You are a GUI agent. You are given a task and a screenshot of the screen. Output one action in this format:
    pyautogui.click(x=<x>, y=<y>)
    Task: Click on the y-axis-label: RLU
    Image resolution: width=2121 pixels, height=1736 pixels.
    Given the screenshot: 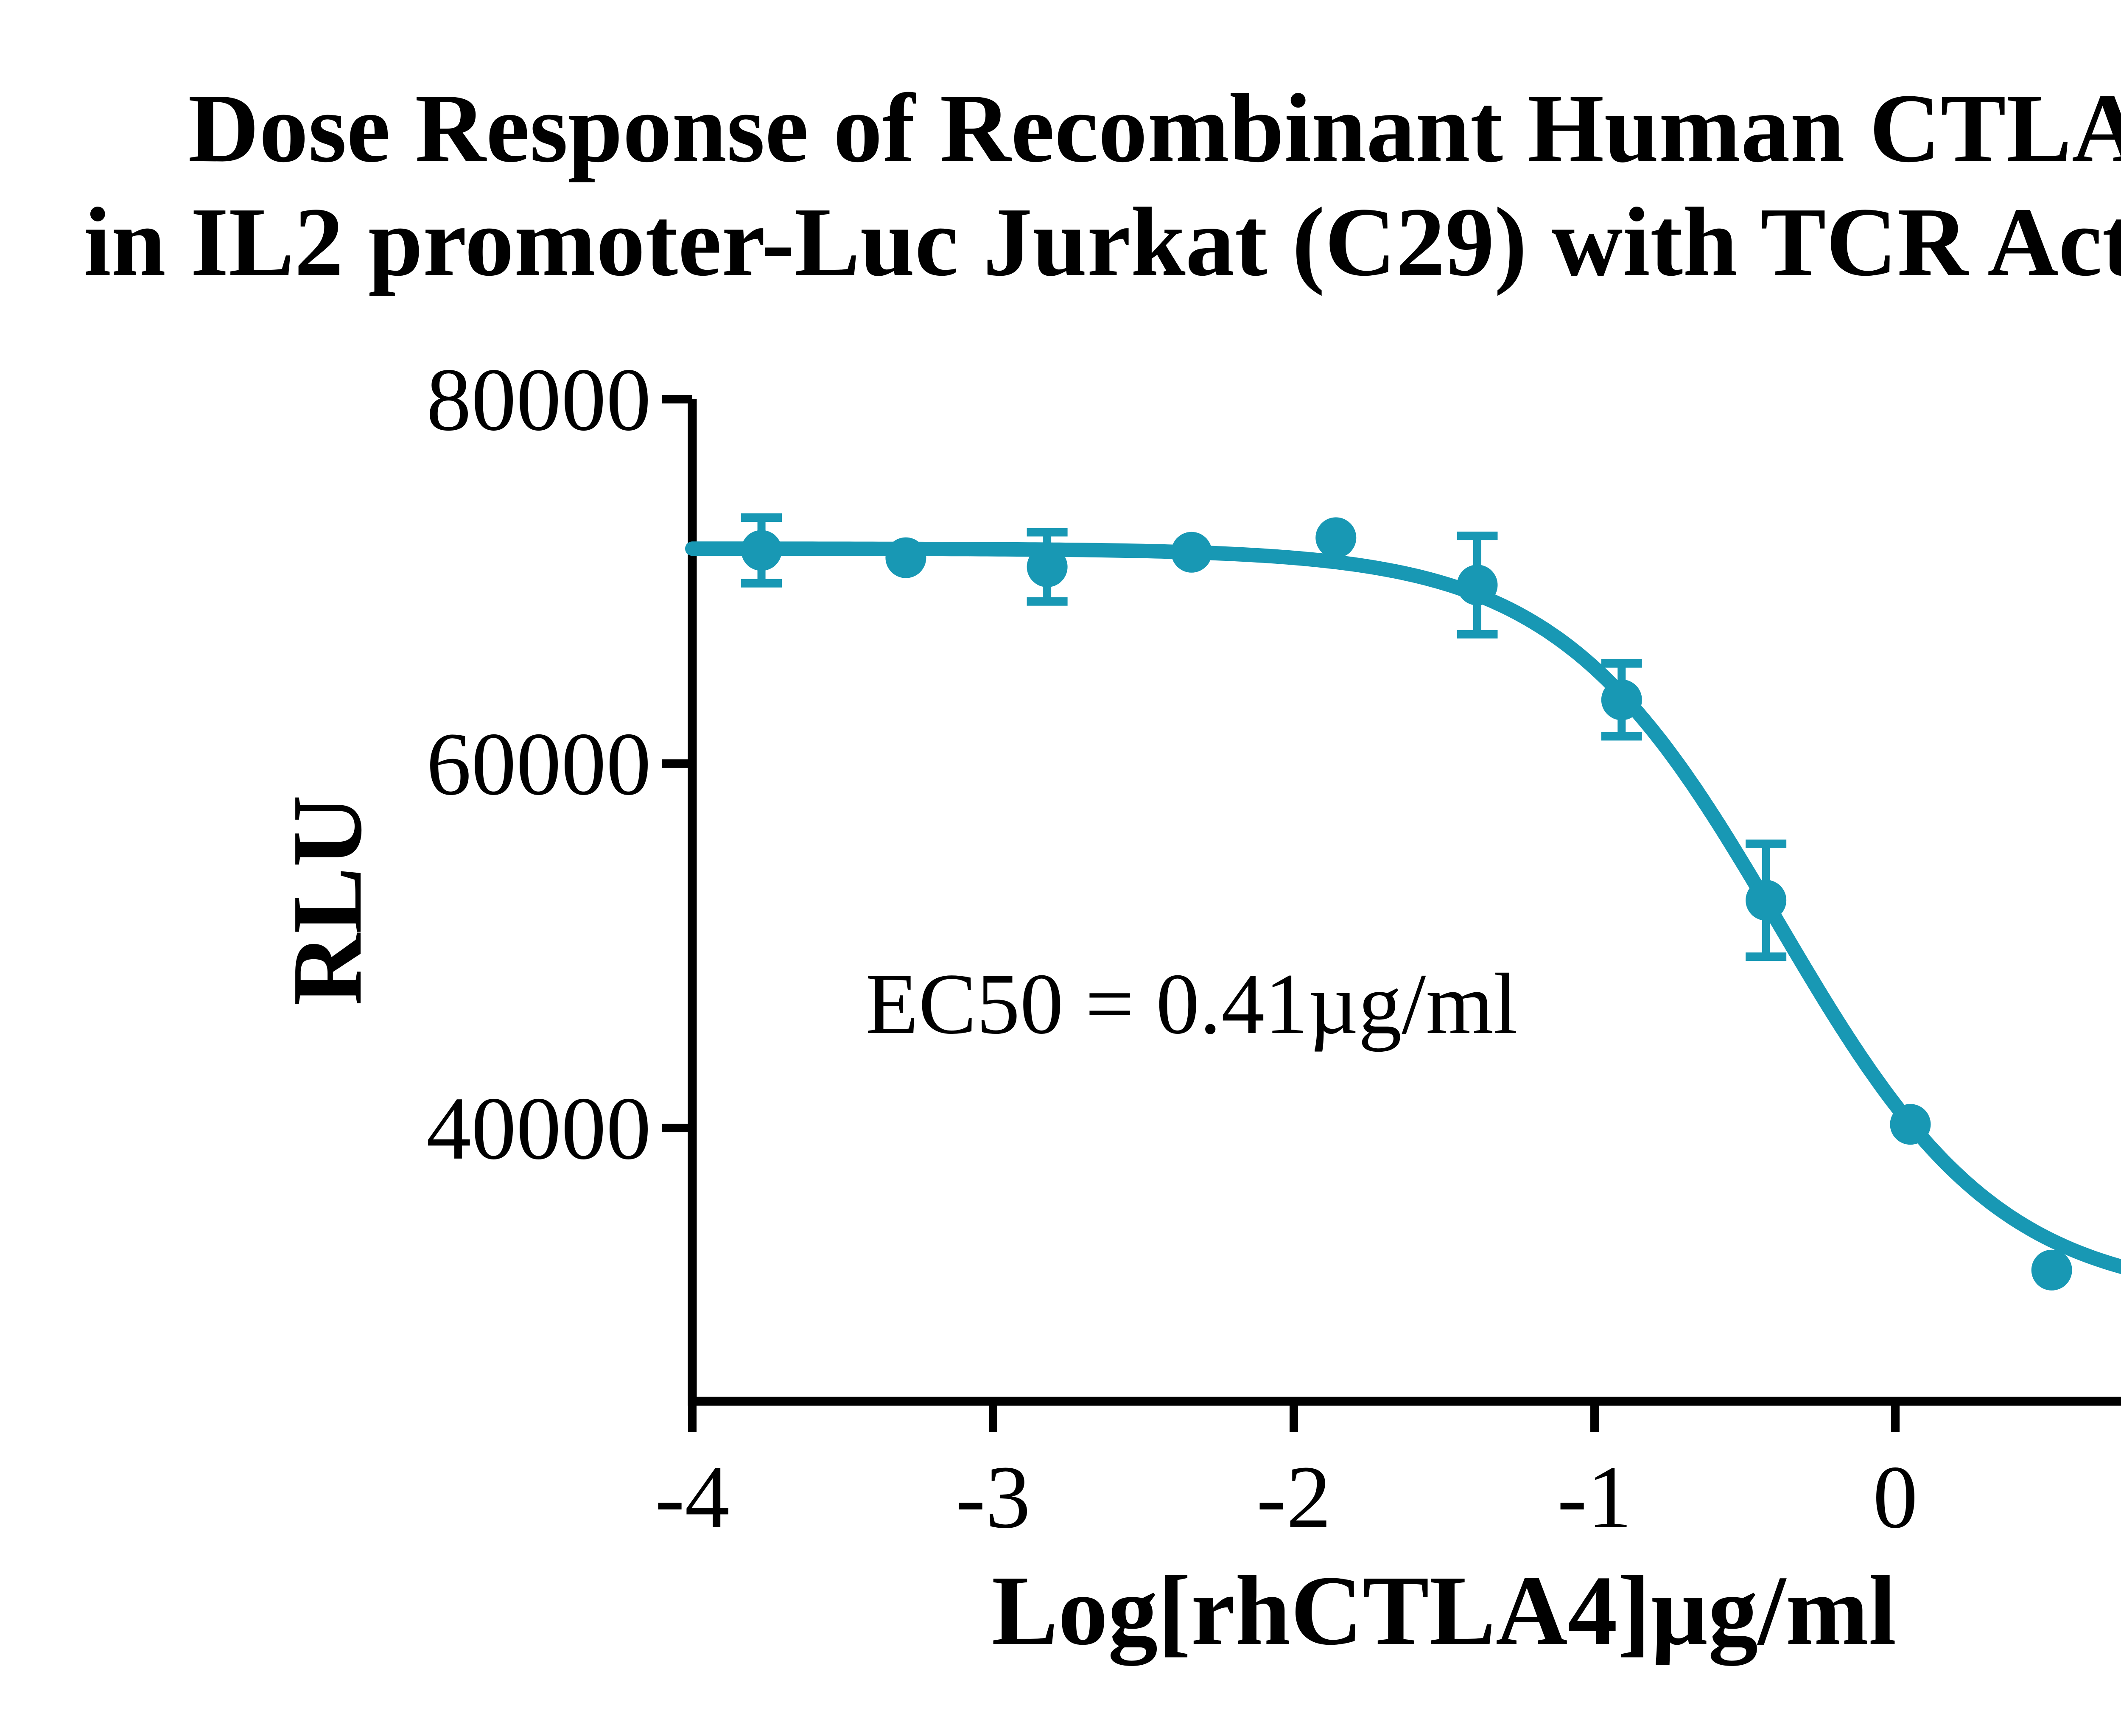 What is the action you would take?
    pyautogui.click(x=327, y=900)
    